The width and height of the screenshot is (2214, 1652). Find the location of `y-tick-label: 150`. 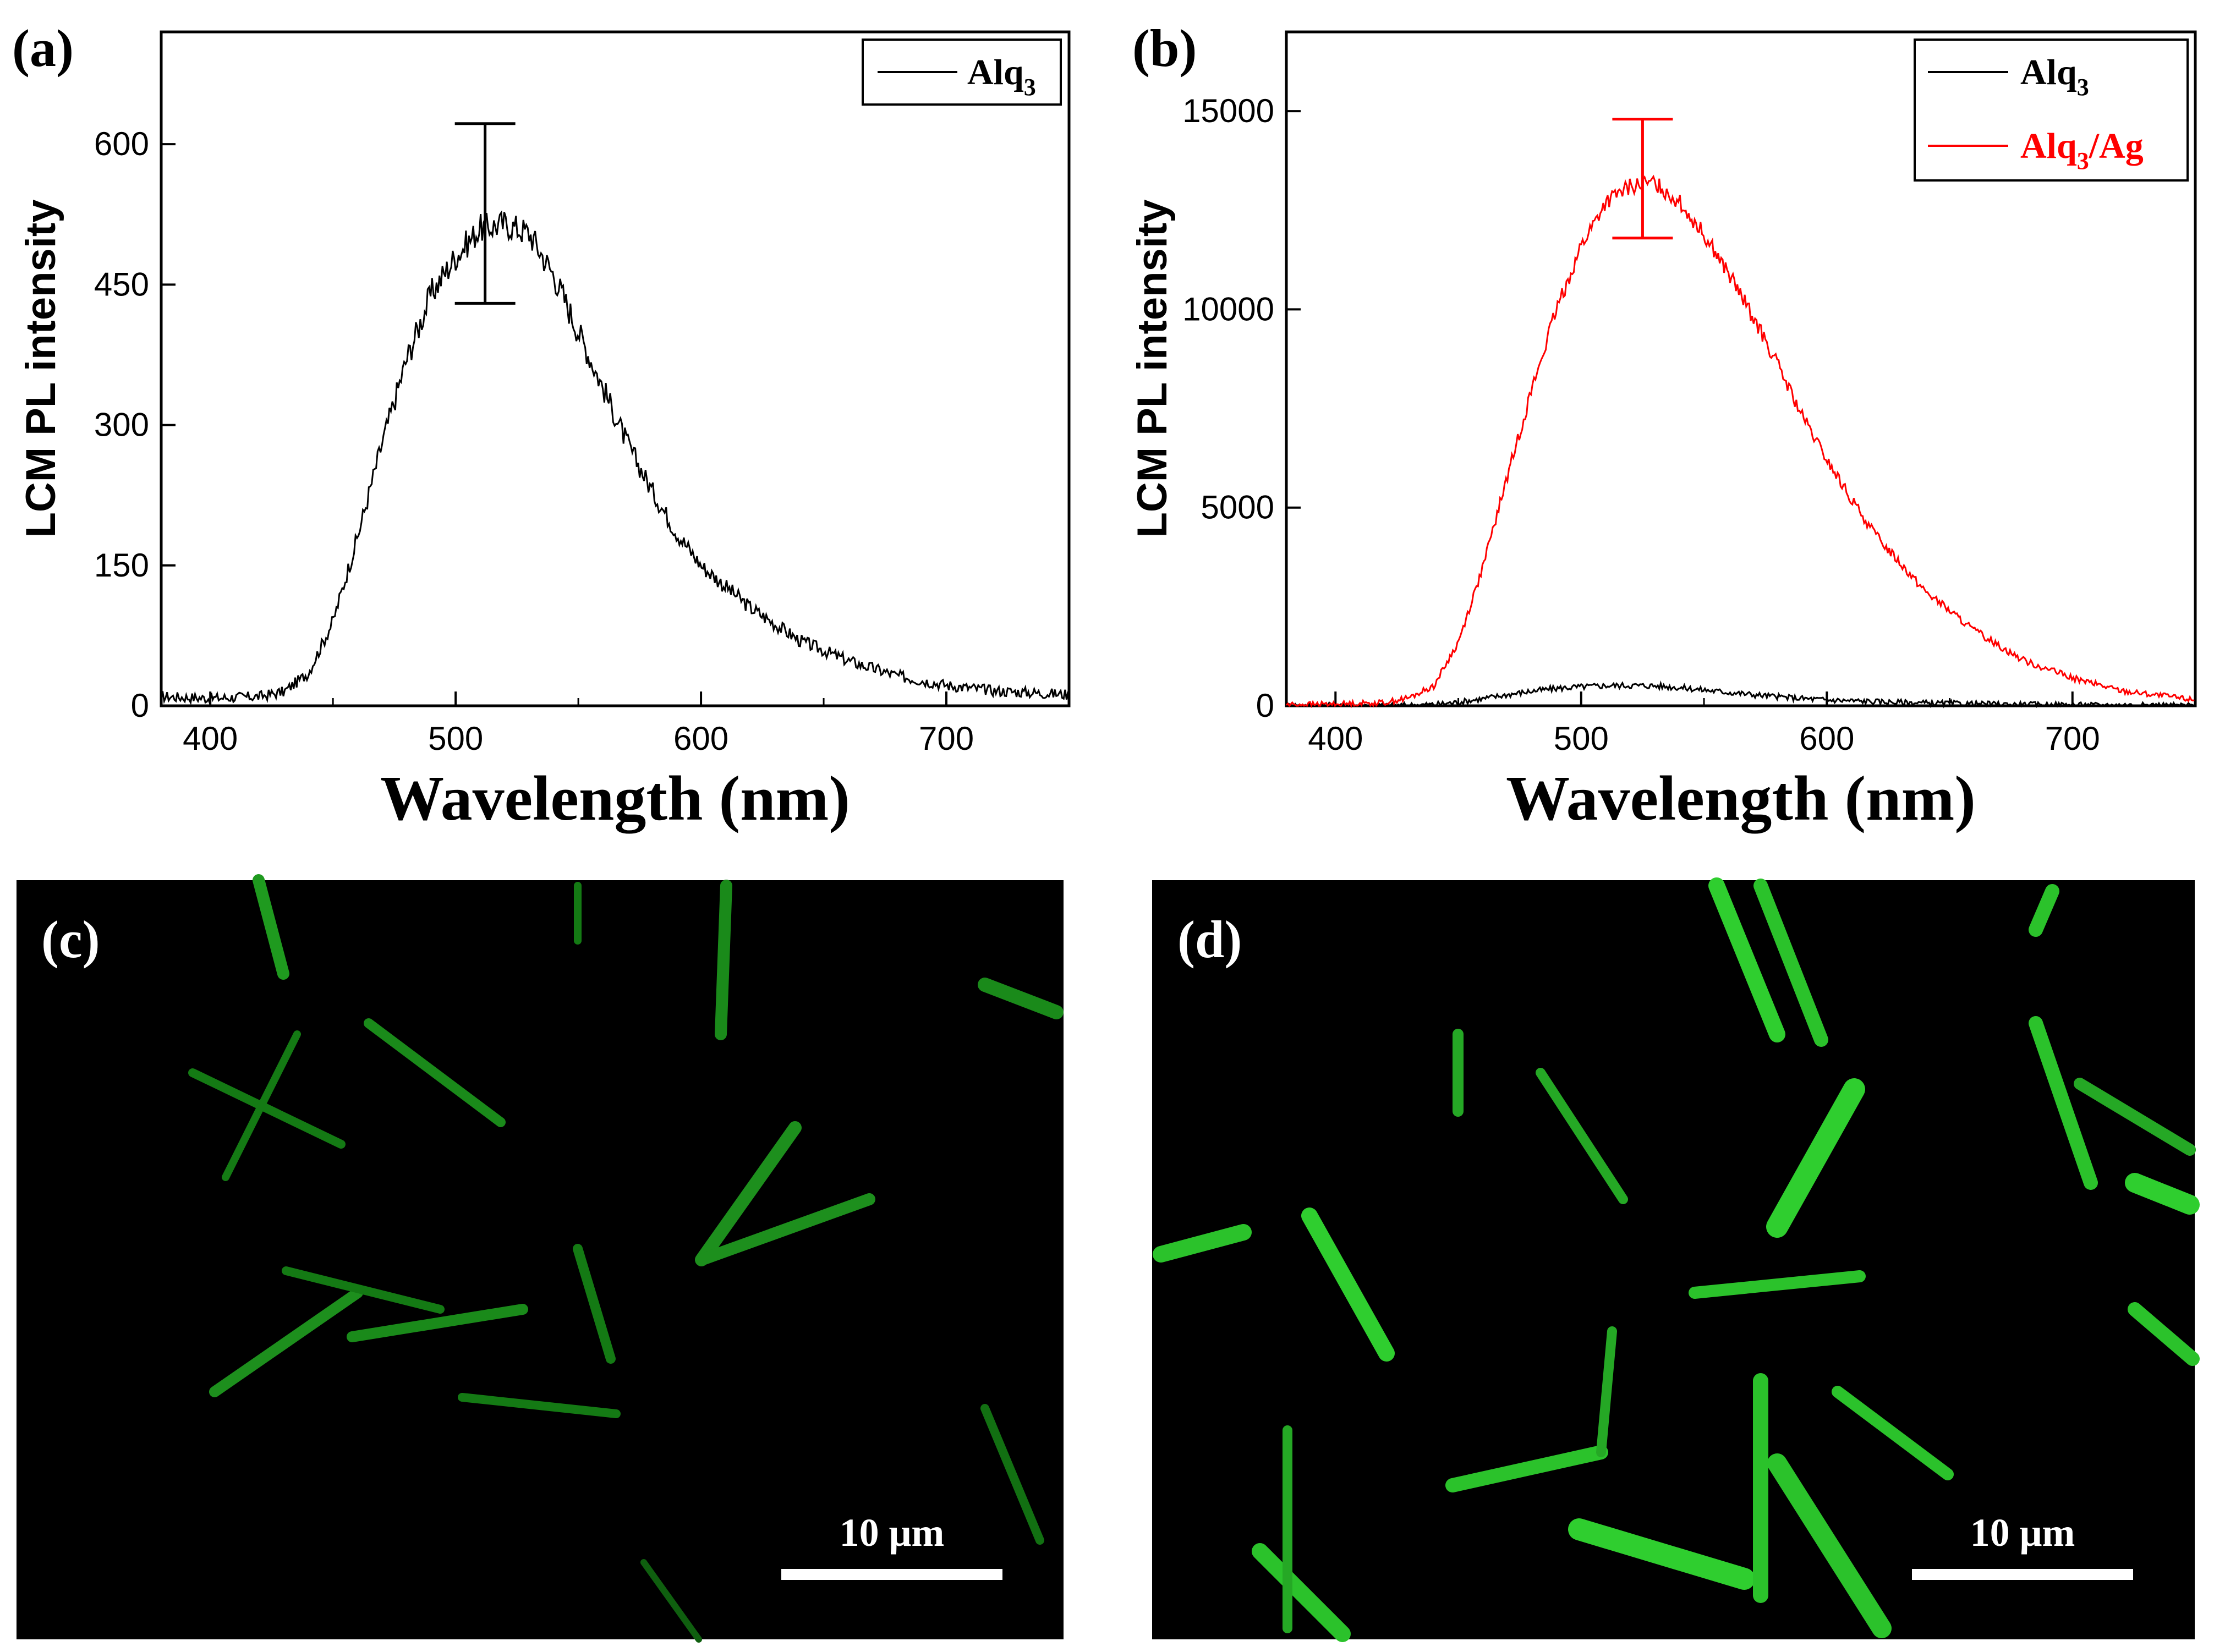

y-tick-label: 150 is located at coordinates (121, 565).